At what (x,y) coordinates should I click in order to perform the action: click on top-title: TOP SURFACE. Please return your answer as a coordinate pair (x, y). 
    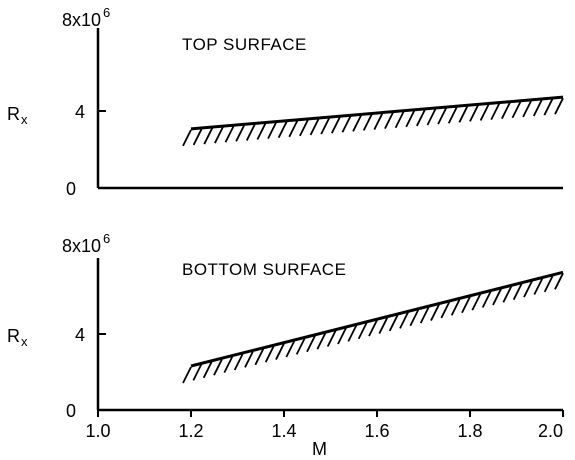
    Looking at the image, I should click on (244, 44).